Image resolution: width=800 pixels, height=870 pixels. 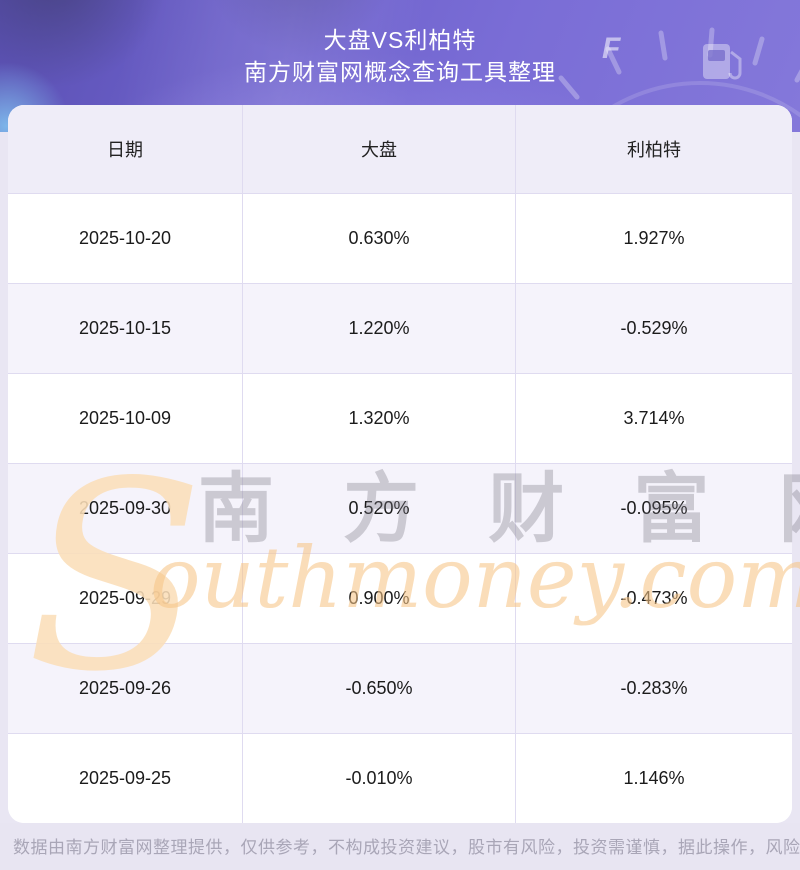 What do you see at coordinates (379, 149) in the screenshot?
I see `column-header-market: 大盘` at bounding box center [379, 149].